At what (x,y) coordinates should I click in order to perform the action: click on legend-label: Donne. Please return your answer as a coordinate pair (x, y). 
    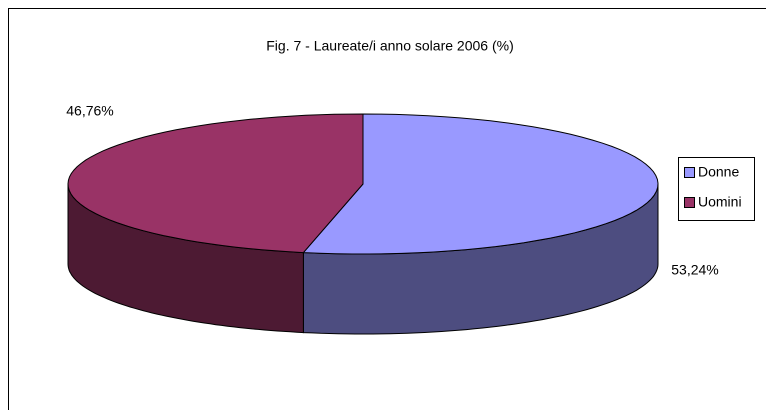
    Looking at the image, I should click on (718, 172).